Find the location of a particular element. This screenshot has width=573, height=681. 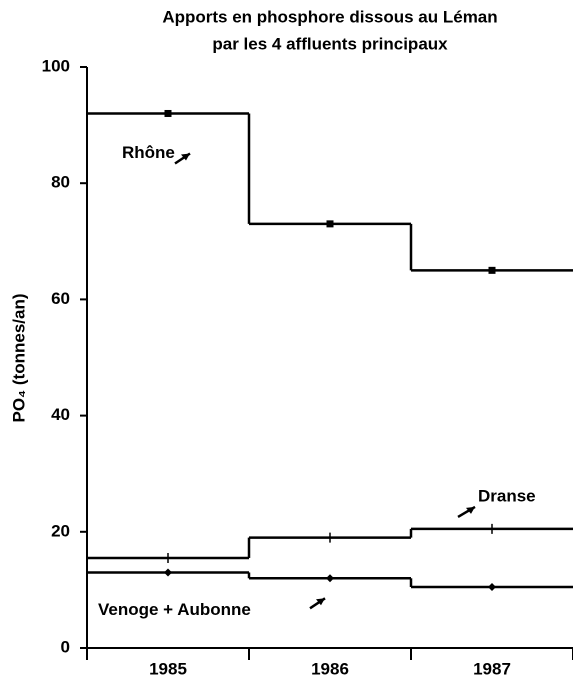

y-tick-label: 80 is located at coordinates (60, 182).